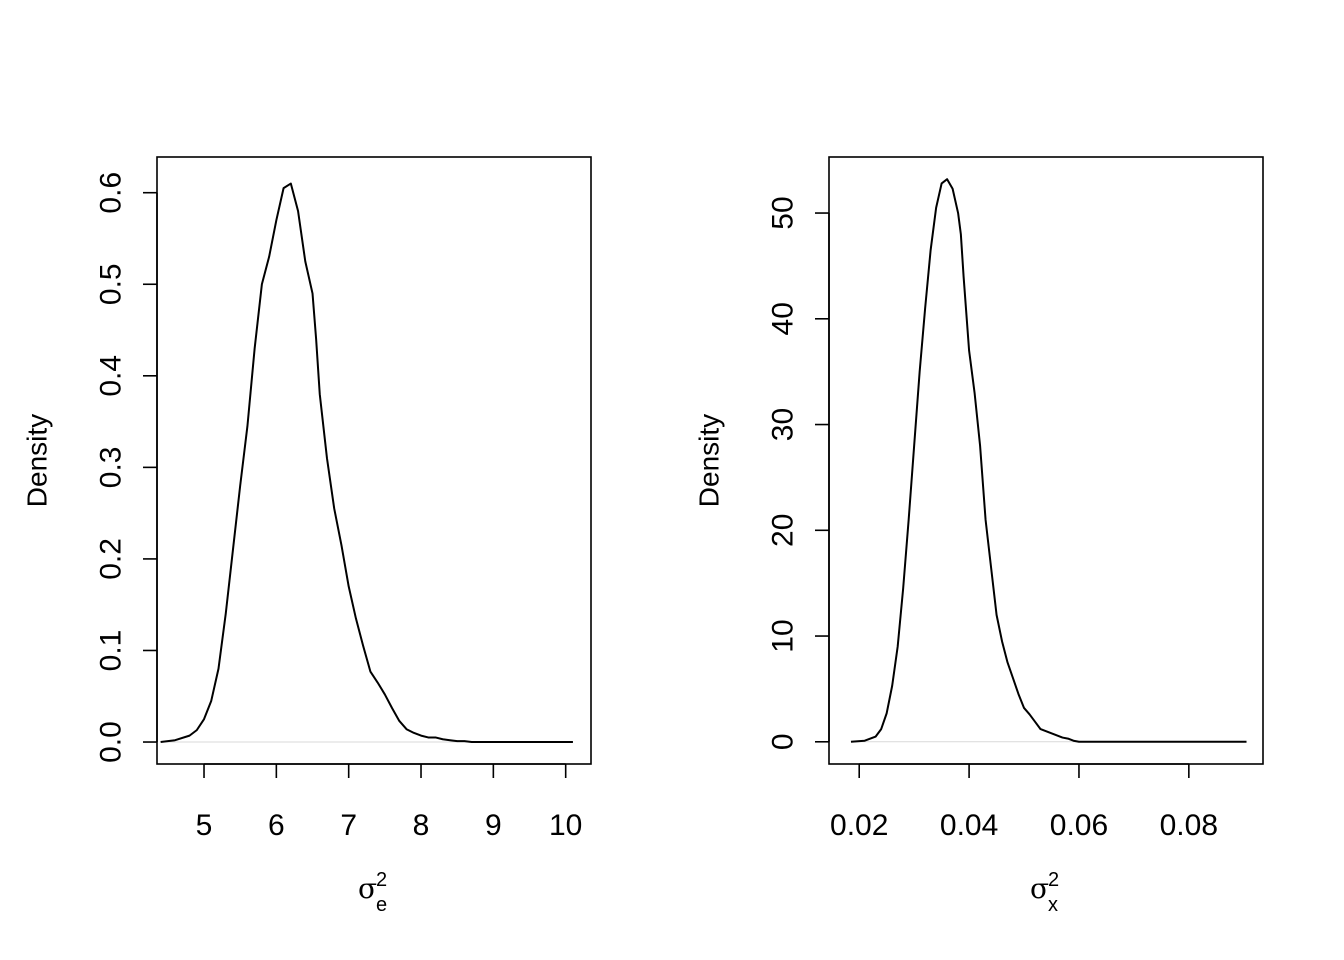 This screenshot has height=960, width=1344. I want to click on x-axis-label-subscript: e, so click(381, 905).